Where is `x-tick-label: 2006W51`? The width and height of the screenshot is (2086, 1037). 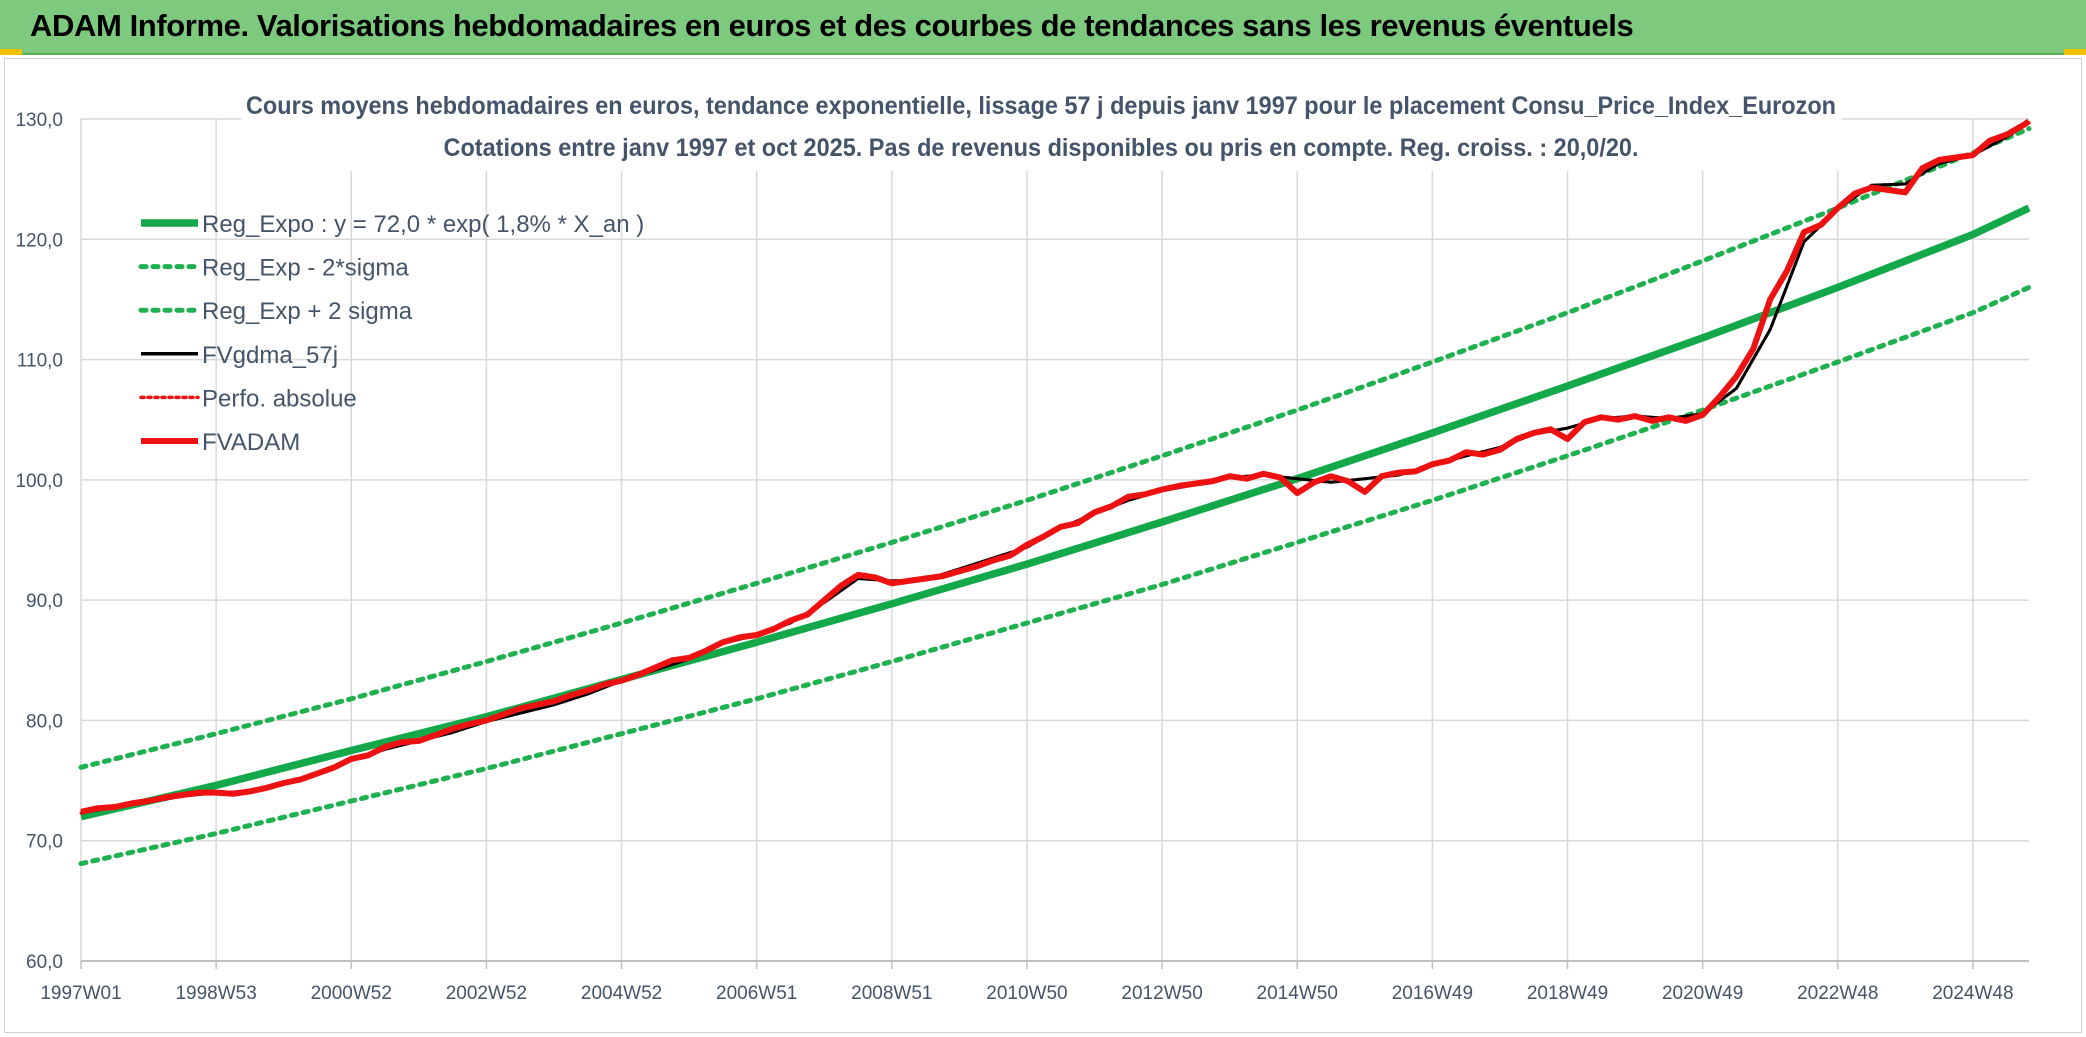 x-tick-label: 2006W51 is located at coordinates (756, 993).